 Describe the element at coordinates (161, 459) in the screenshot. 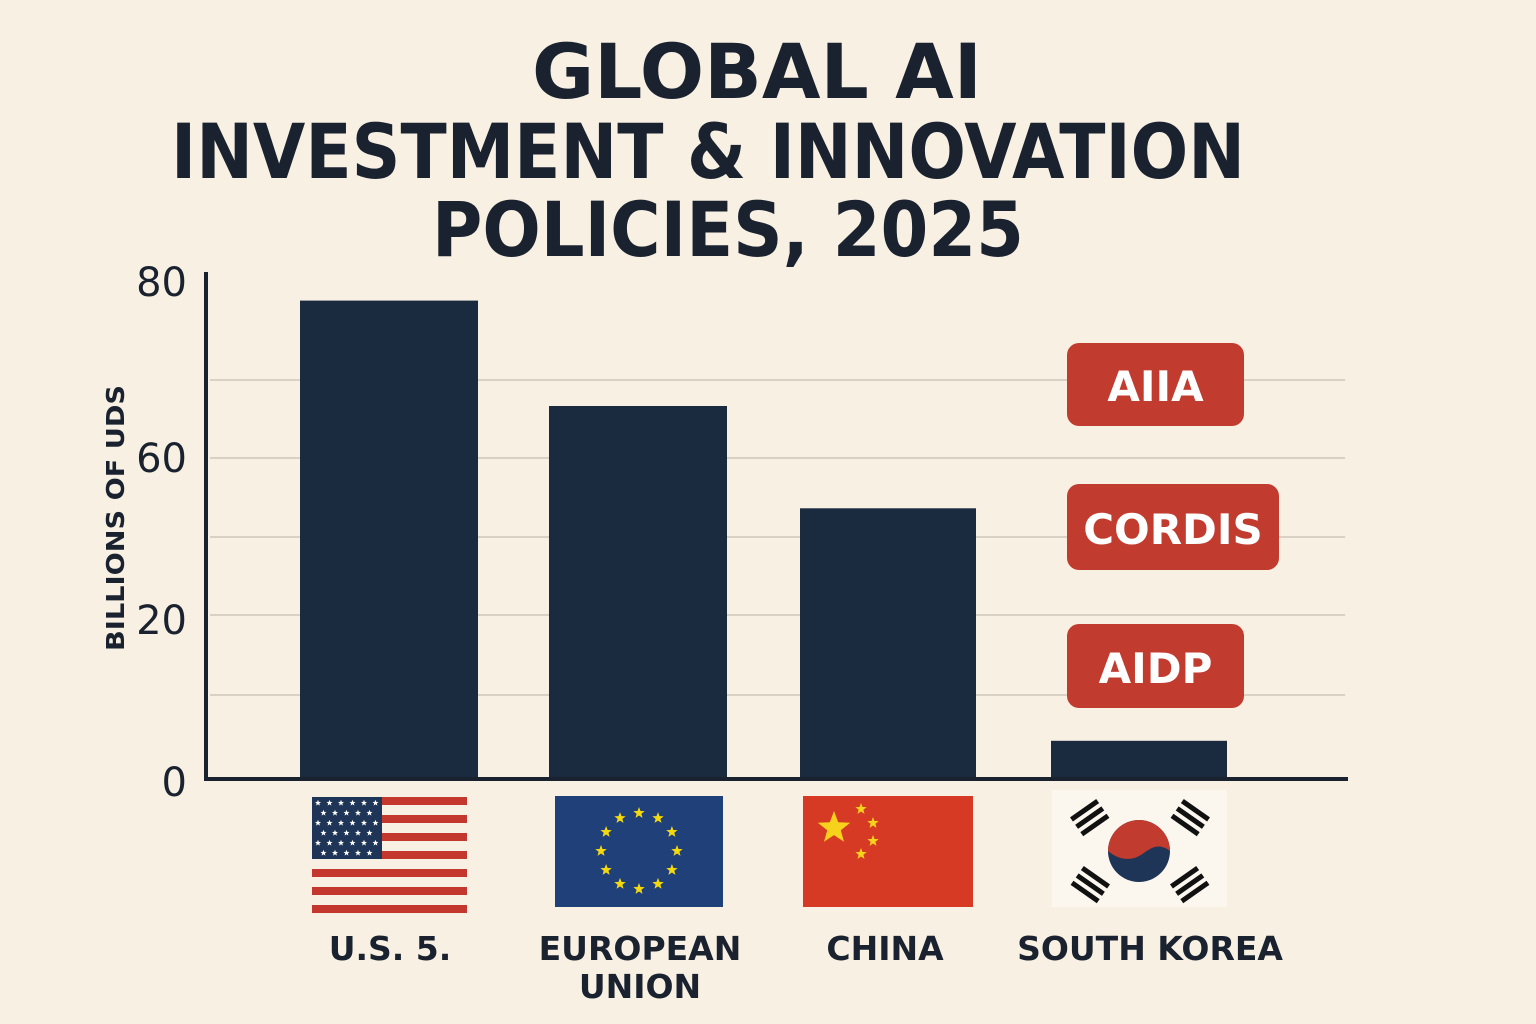

I see `y-tick-label: 60` at that location.